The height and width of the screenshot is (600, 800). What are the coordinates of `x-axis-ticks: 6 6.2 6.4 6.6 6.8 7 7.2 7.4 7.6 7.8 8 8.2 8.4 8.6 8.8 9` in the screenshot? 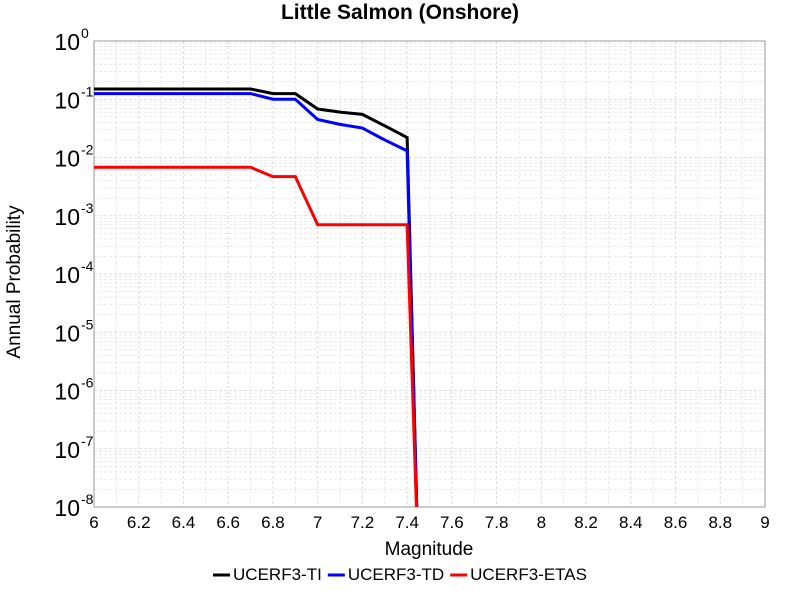 It's located at (429, 522).